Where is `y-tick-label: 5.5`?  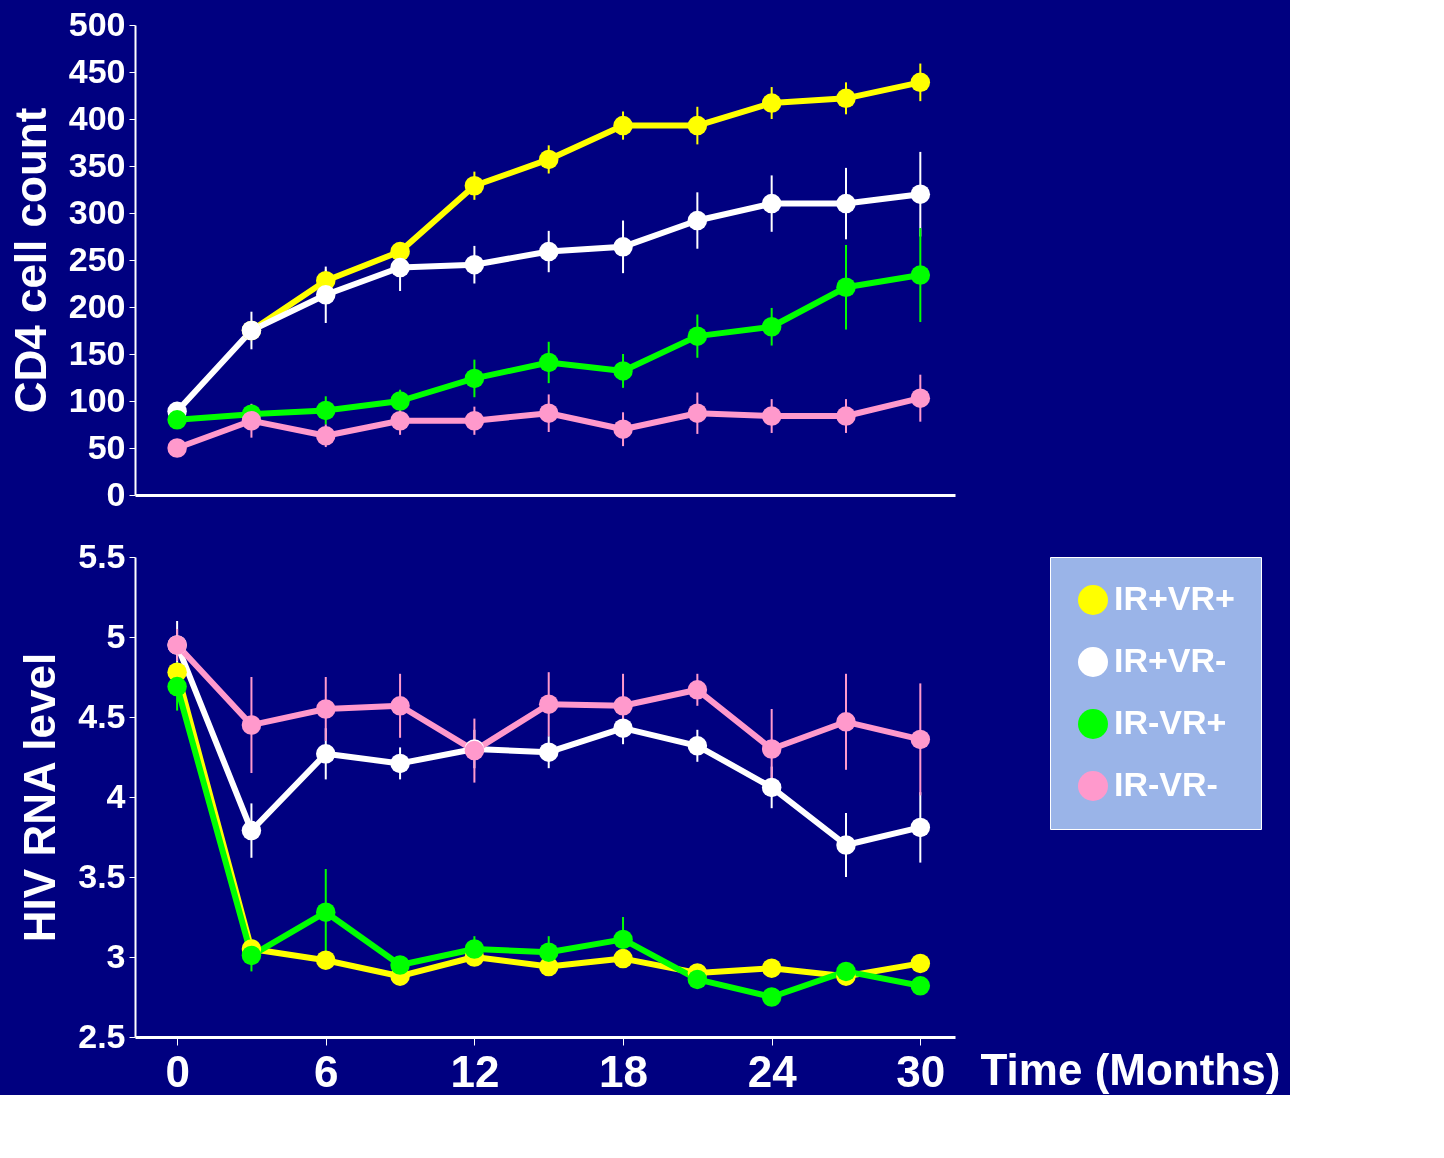 y-tick-label: 5.5 is located at coordinates (102, 555).